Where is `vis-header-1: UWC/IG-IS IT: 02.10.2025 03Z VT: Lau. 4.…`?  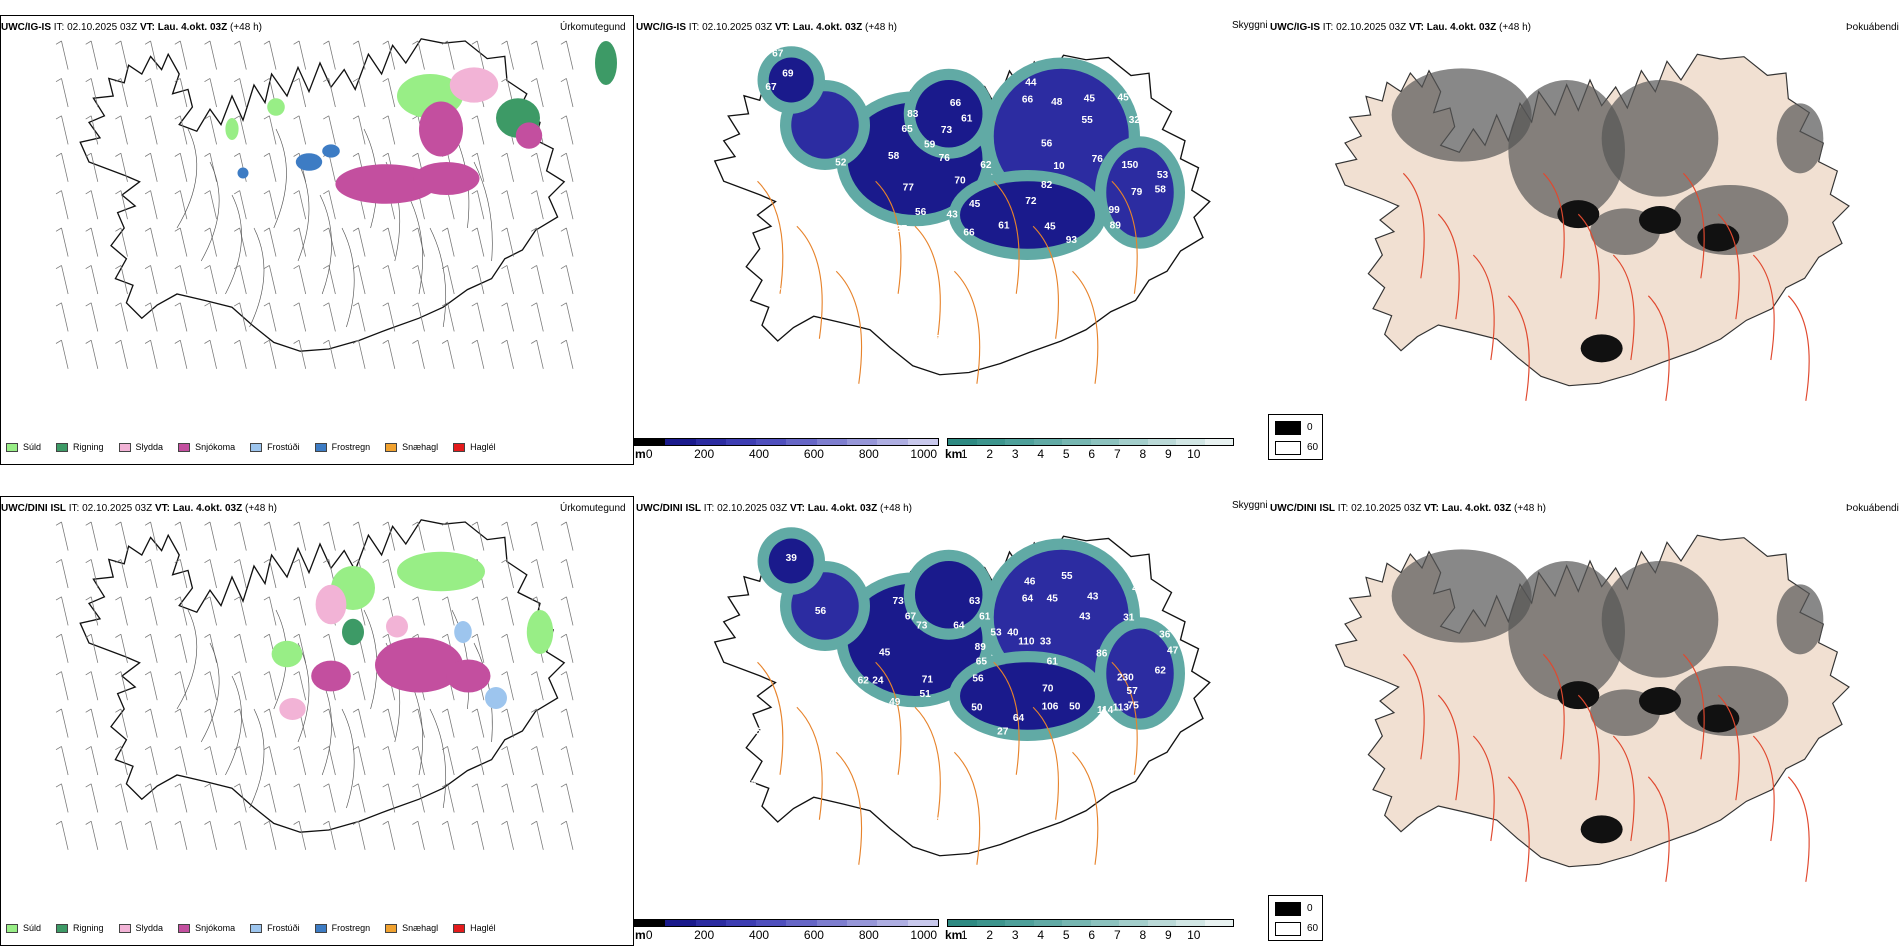
vis-header-1: UWC/IG-IS IT: 02.10.2025 03Z VT: Lau. 4.… is located at coordinates (766, 27).